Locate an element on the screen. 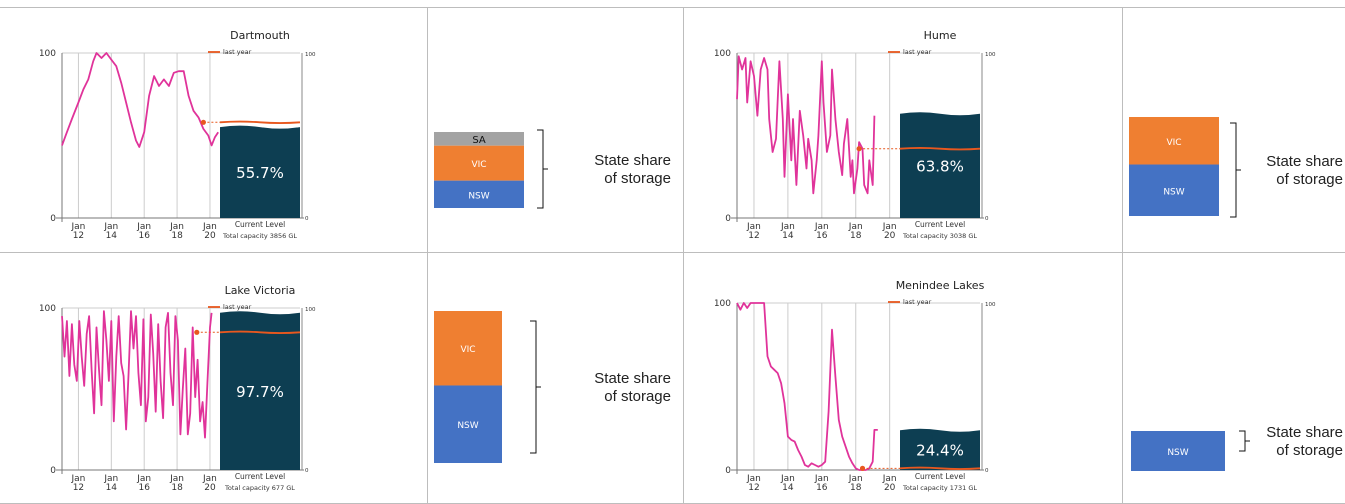  menindee-lakes-current-level-label: Current Level is located at coordinates (940, 476).